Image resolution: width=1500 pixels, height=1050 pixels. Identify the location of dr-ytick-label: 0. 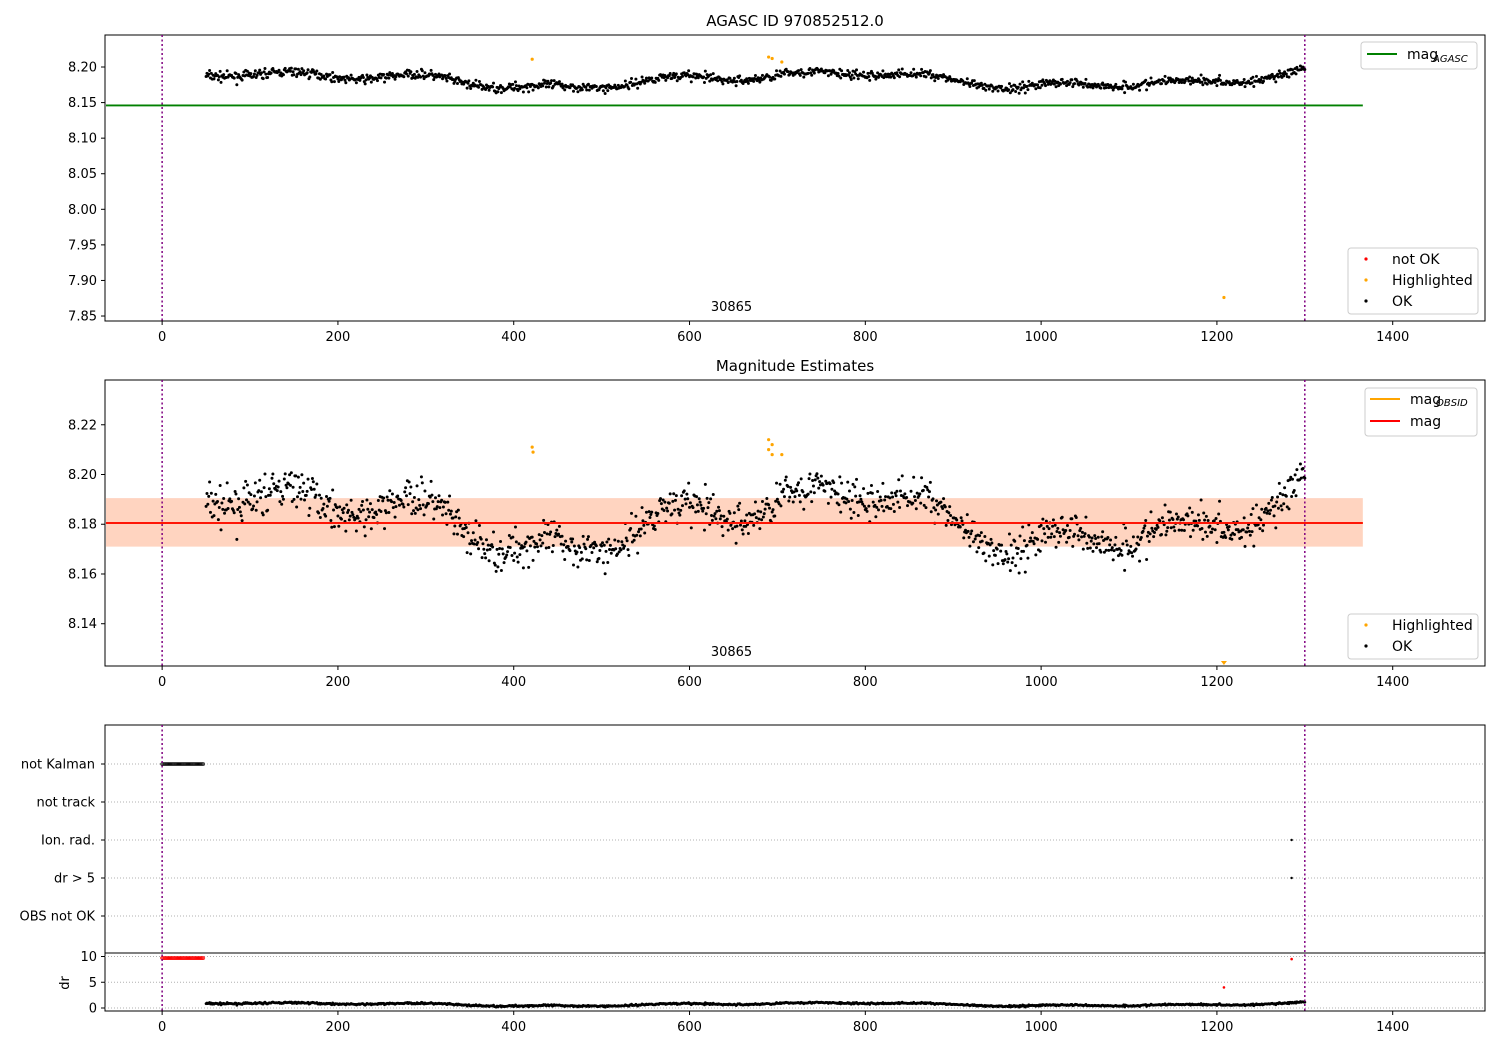
(93, 1009).